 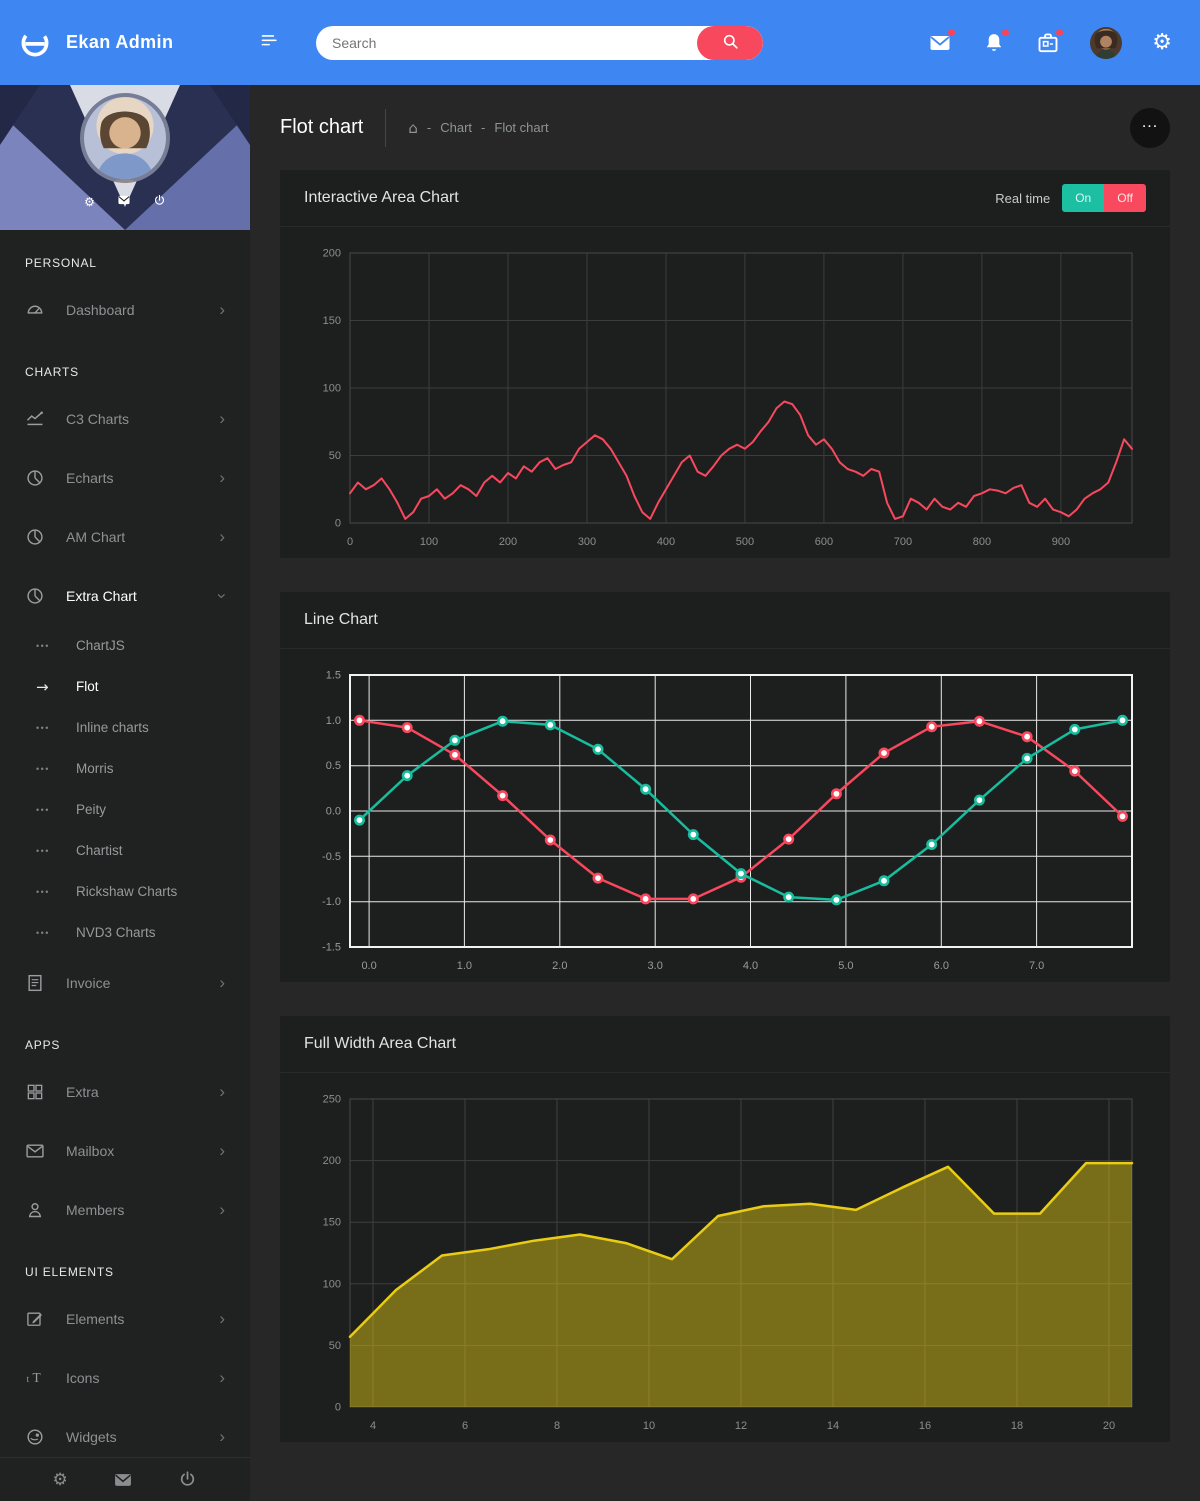 I want to click on sidebar-subitem-nvd3-charts: ••• NVD3 Charts, so click(x=125, y=932).